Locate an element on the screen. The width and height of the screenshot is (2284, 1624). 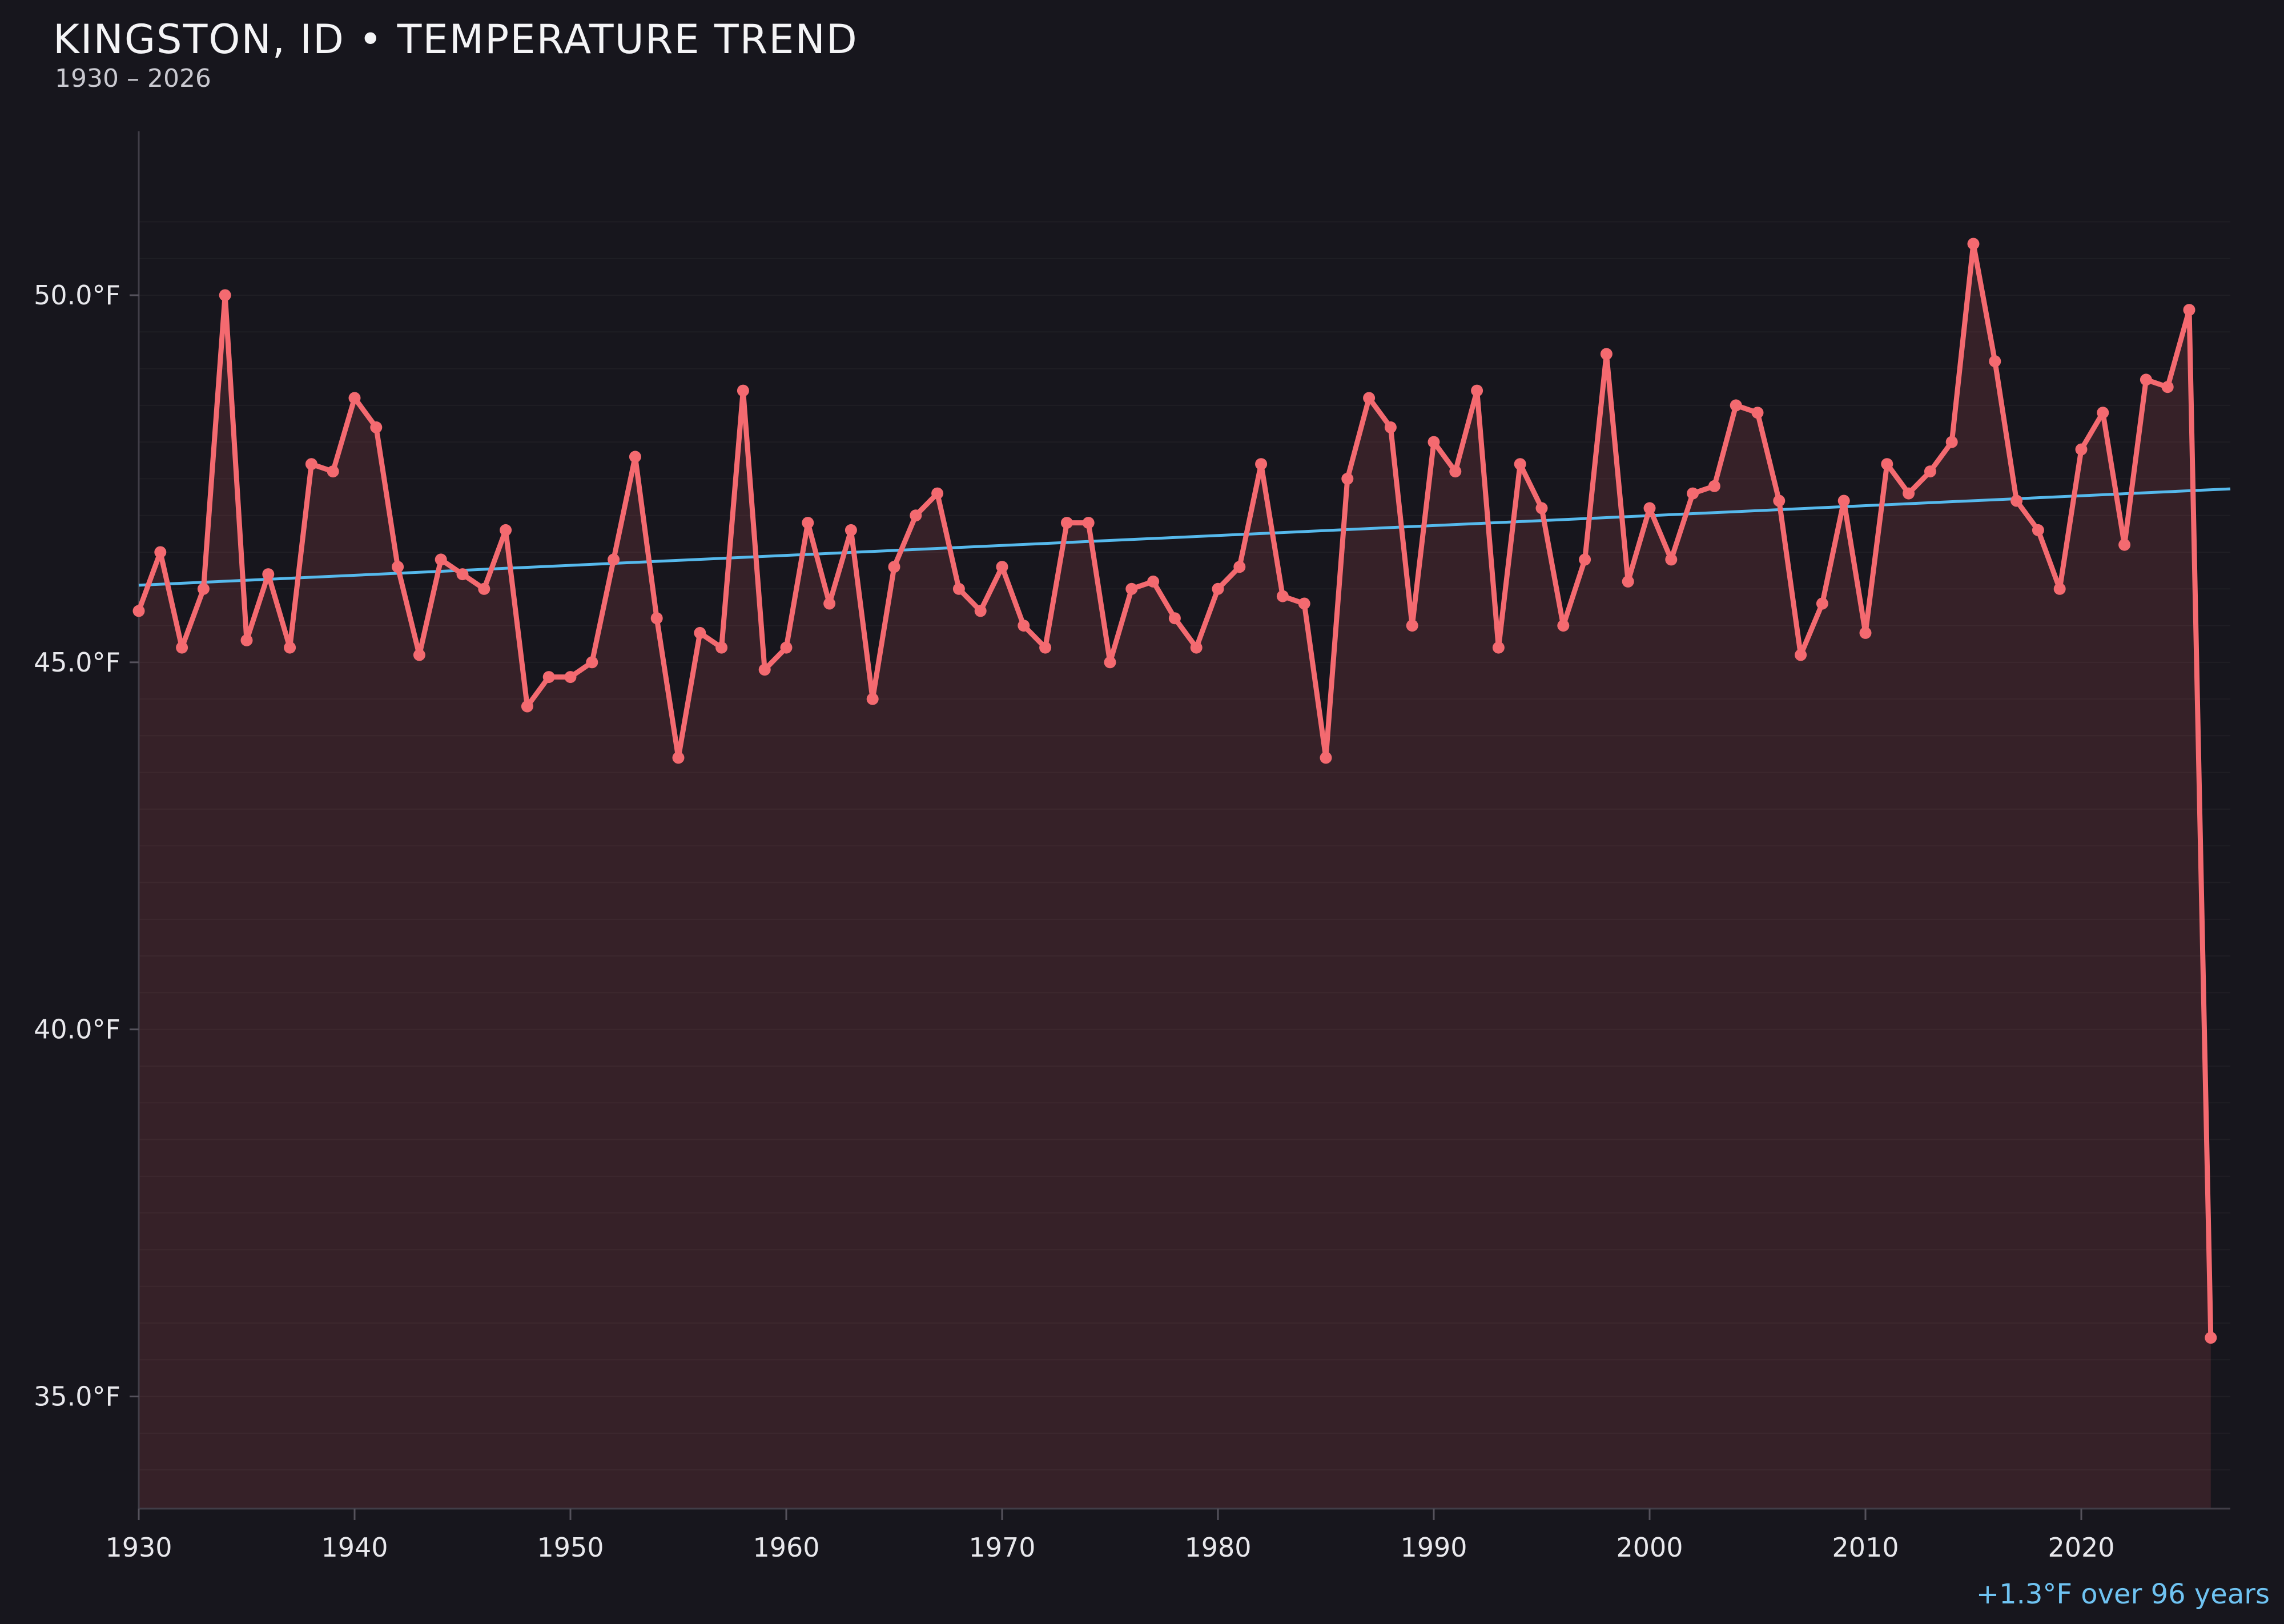
data-point-1977 is located at coordinates (1153, 581).